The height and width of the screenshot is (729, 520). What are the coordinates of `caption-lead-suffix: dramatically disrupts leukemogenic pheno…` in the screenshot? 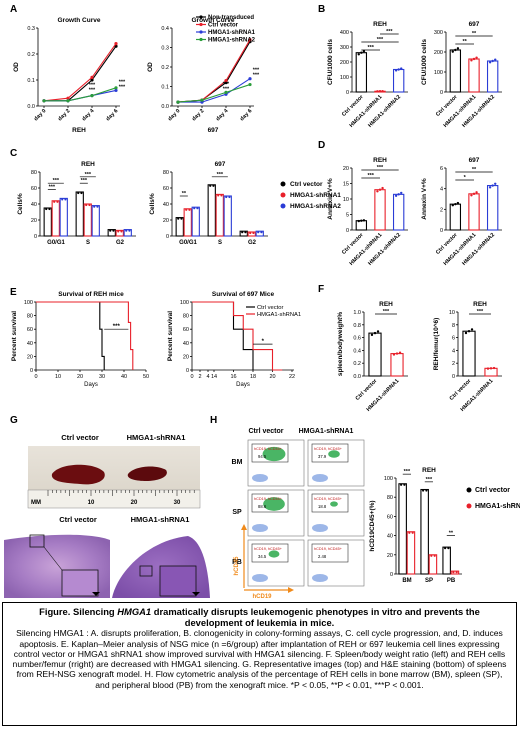 It's located at (315, 617).